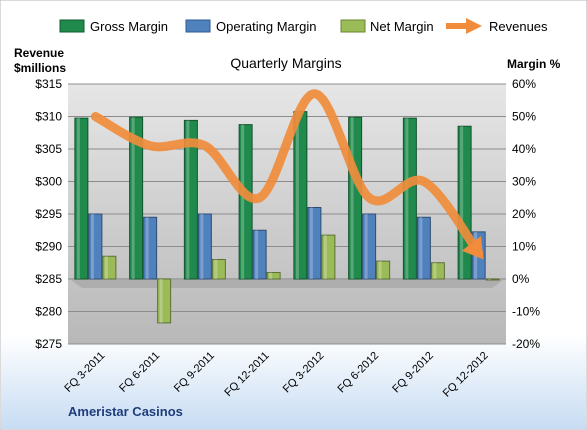 The image size is (587, 430). Describe the element at coordinates (198, 26) in the screenshot. I see `legend-swatch-operating-margin` at that location.